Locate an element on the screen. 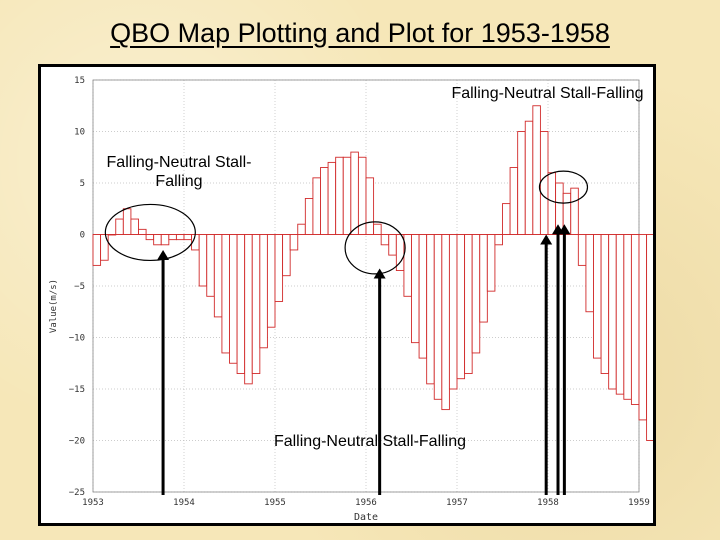 This screenshot has width=720, height=540. x-tick-label: 1956 is located at coordinates (366, 503).